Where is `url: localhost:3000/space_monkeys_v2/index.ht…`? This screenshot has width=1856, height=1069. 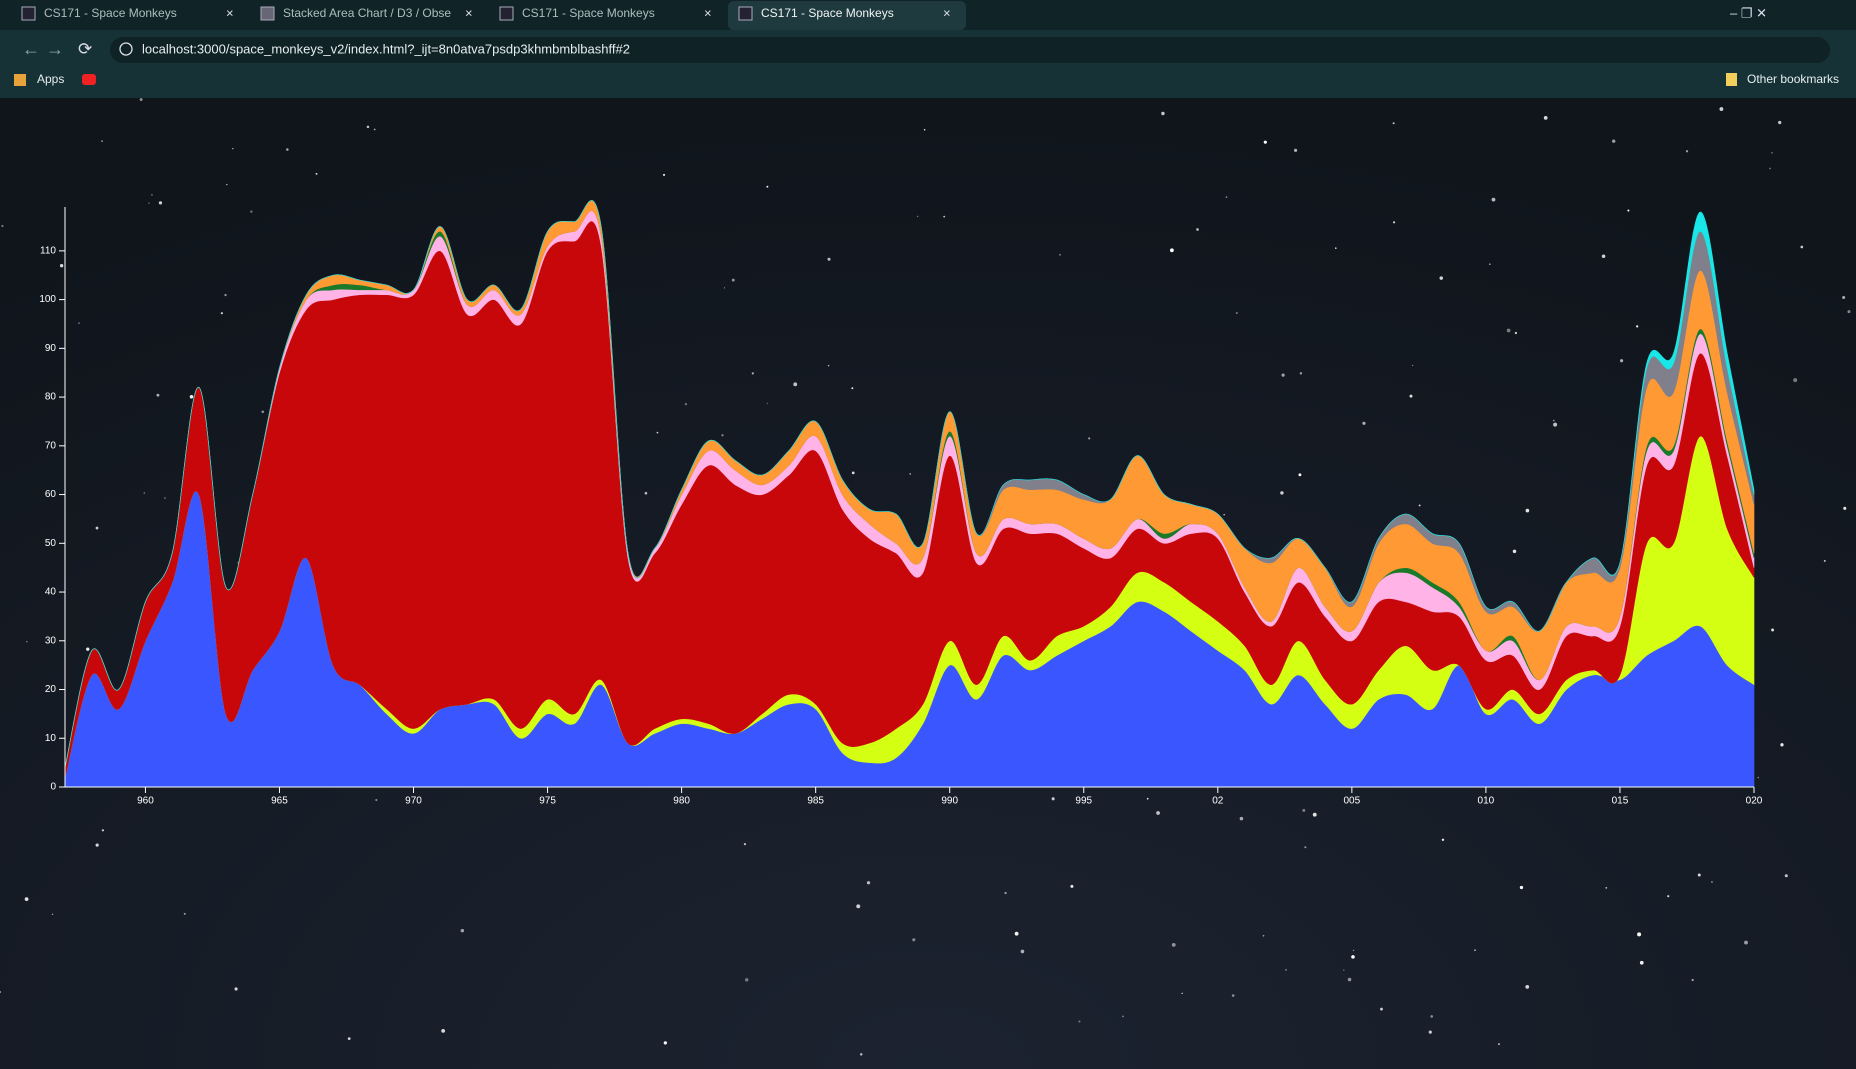
url: localhost:3000/space_monkeys_v2/index.ht… is located at coordinates (386, 48).